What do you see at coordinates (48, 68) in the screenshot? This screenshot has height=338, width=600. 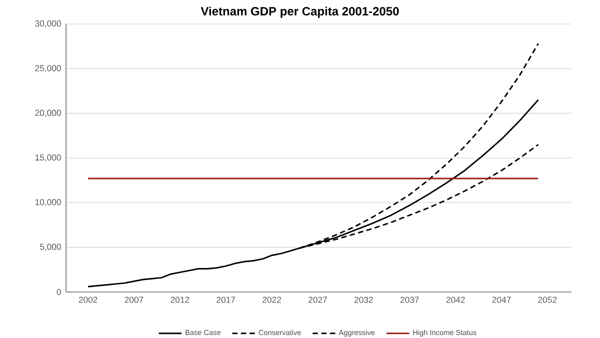 I see `y-tick-label: 25,000` at bounding box center [48, 68].